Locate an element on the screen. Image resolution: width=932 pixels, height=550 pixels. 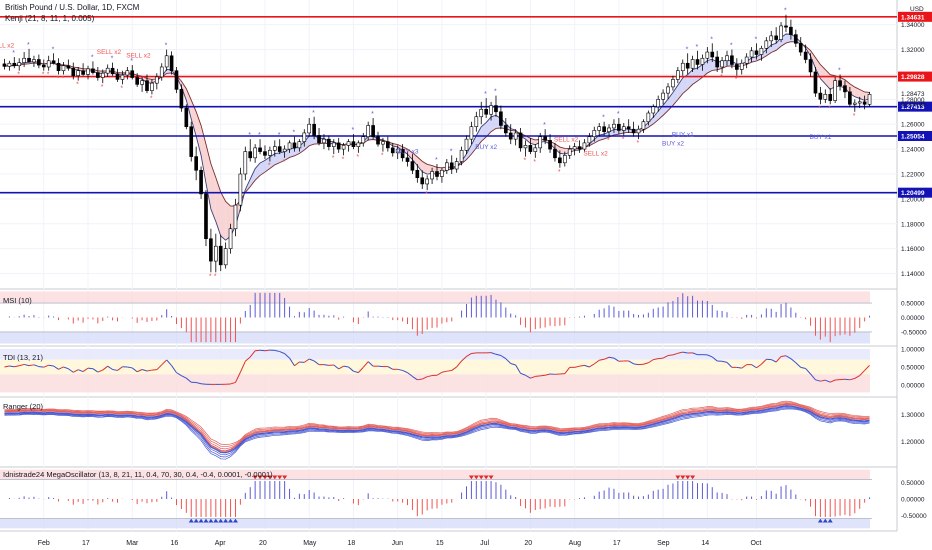
x-tick-label: May is located at coordinates (310, 543).